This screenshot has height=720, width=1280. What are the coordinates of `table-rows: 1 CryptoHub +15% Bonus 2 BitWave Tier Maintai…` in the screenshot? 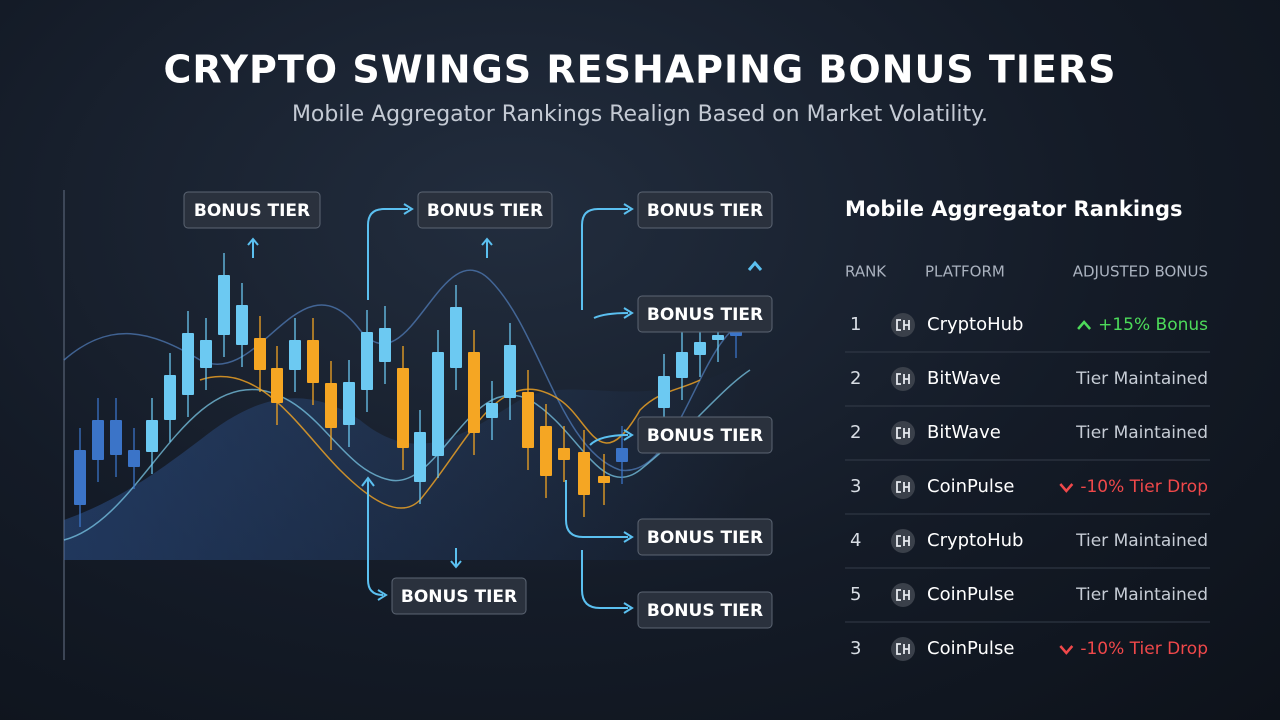 It's located at (1027, 487).